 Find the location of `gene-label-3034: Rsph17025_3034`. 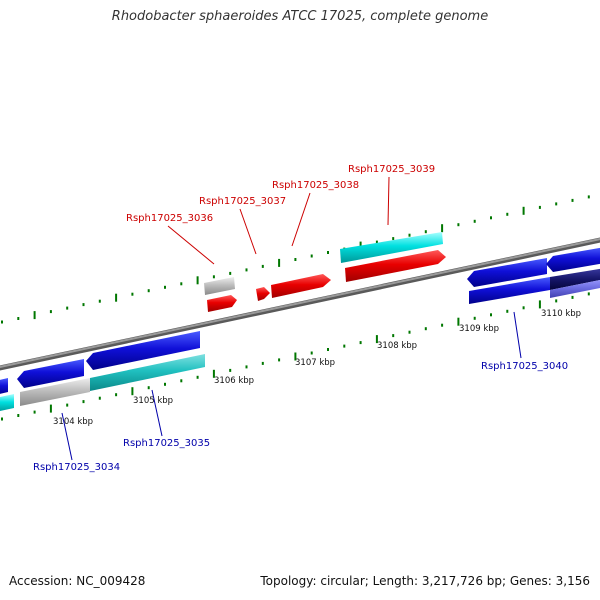

gene-label-3034: Rsph17025_3034 is located at coordinates (76, 467).